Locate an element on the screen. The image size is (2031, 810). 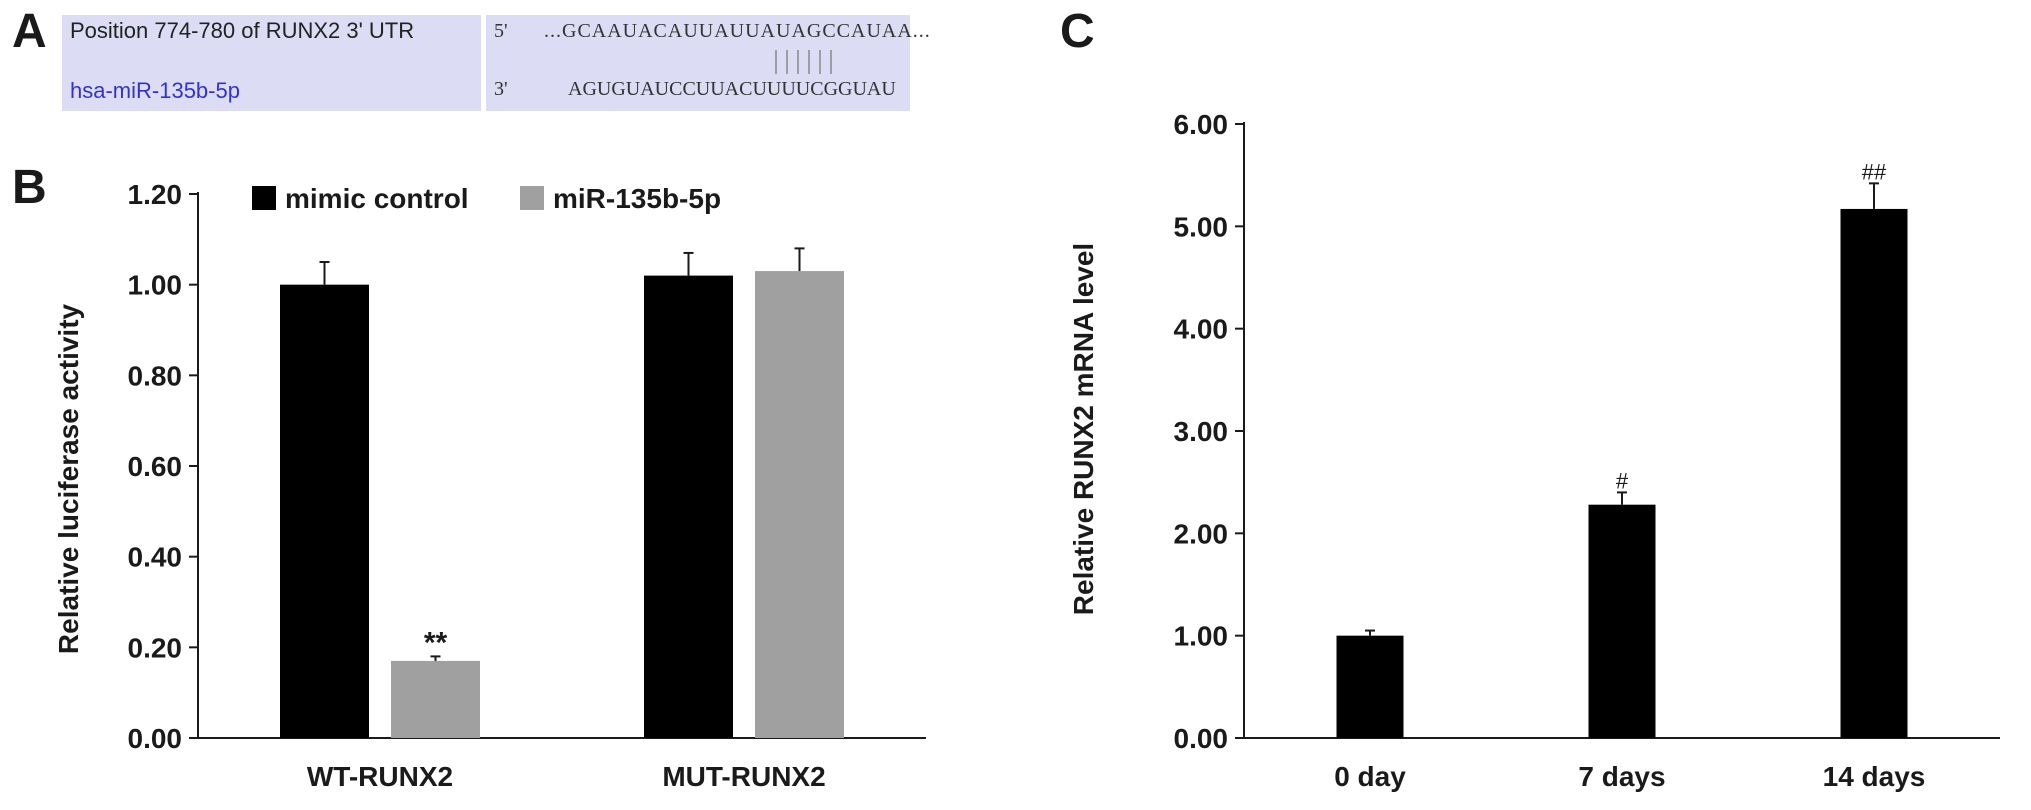
x-tick-label: MUT-RUNX2 is located at coordinates (743, 776).